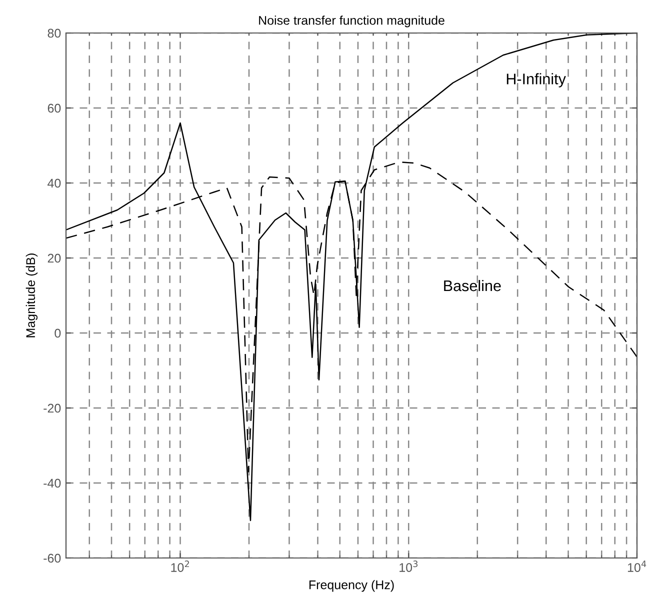 Image resolution: width=656 pixels, height=611 pixels. Describe the element at coordinates (637, 566) in the screenshot. I see `x-tick-label: 10$^{4}$` at that location.